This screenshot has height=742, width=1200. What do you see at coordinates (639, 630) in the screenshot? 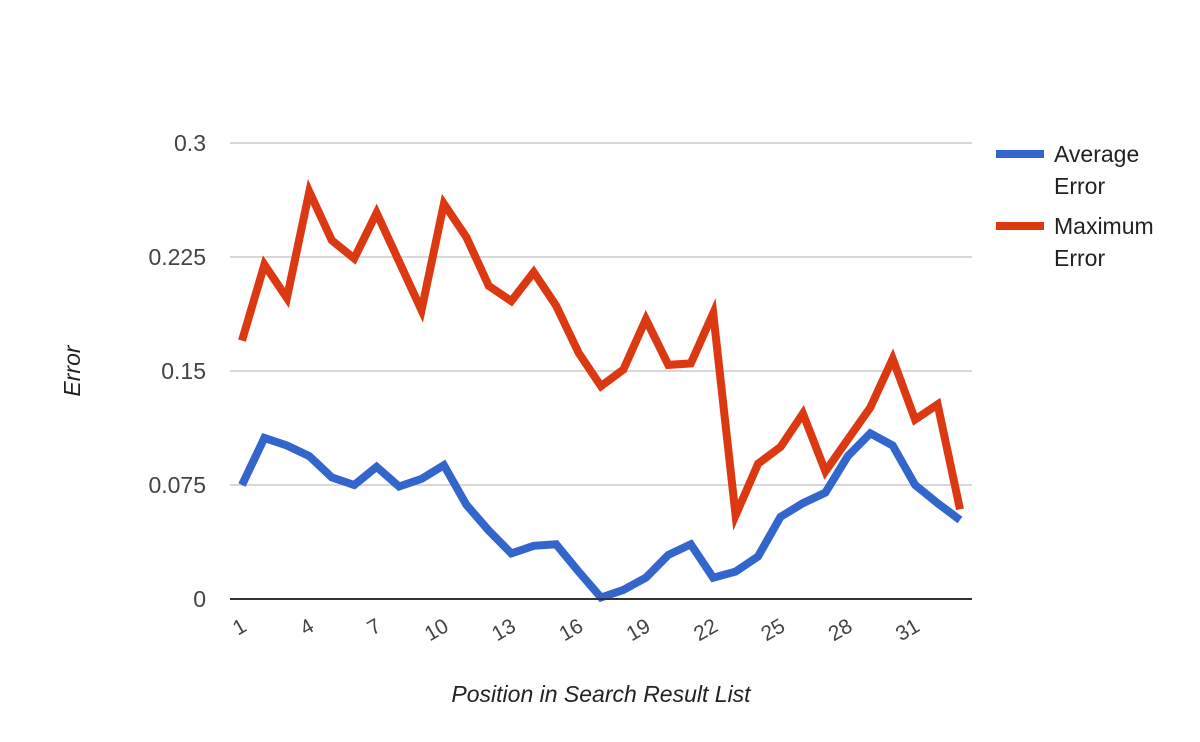
I see `x-tick-label: 19` at bounding box center [639, 630].